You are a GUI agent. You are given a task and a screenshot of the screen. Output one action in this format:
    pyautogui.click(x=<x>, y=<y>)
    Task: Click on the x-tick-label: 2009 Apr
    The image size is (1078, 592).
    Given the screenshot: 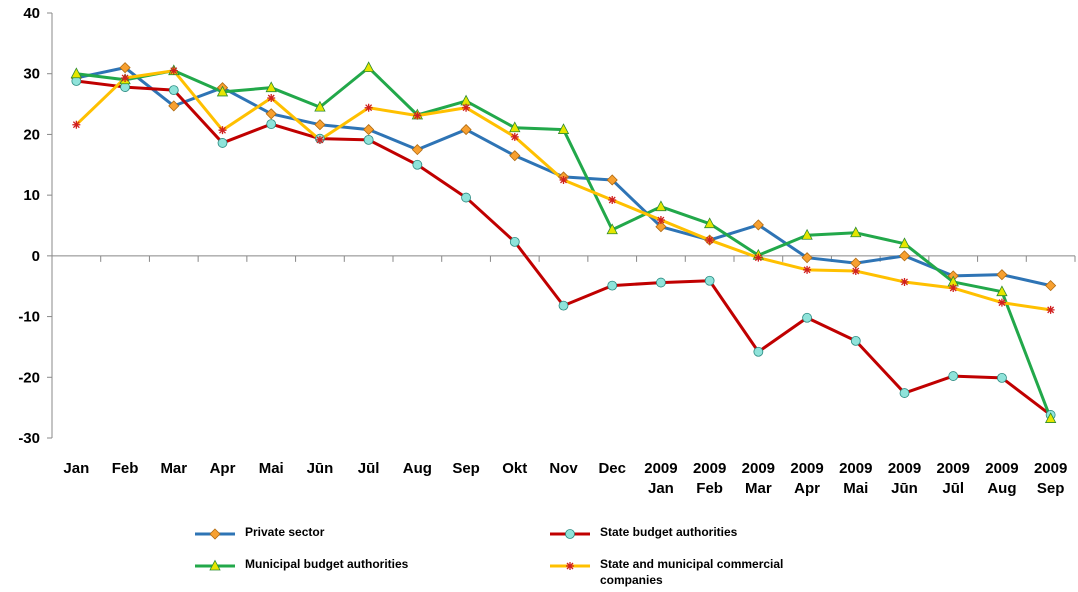 What is the action you would take?
    pyautogui.click(x=806, y=478)
    